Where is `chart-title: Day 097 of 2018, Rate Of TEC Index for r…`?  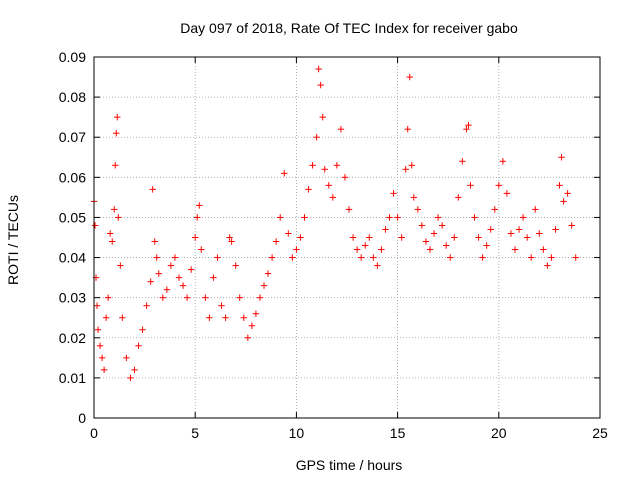 chart-title: Day 097 of 2018, Rate Of TEC Index for r… is located at coordinates (349, 28).